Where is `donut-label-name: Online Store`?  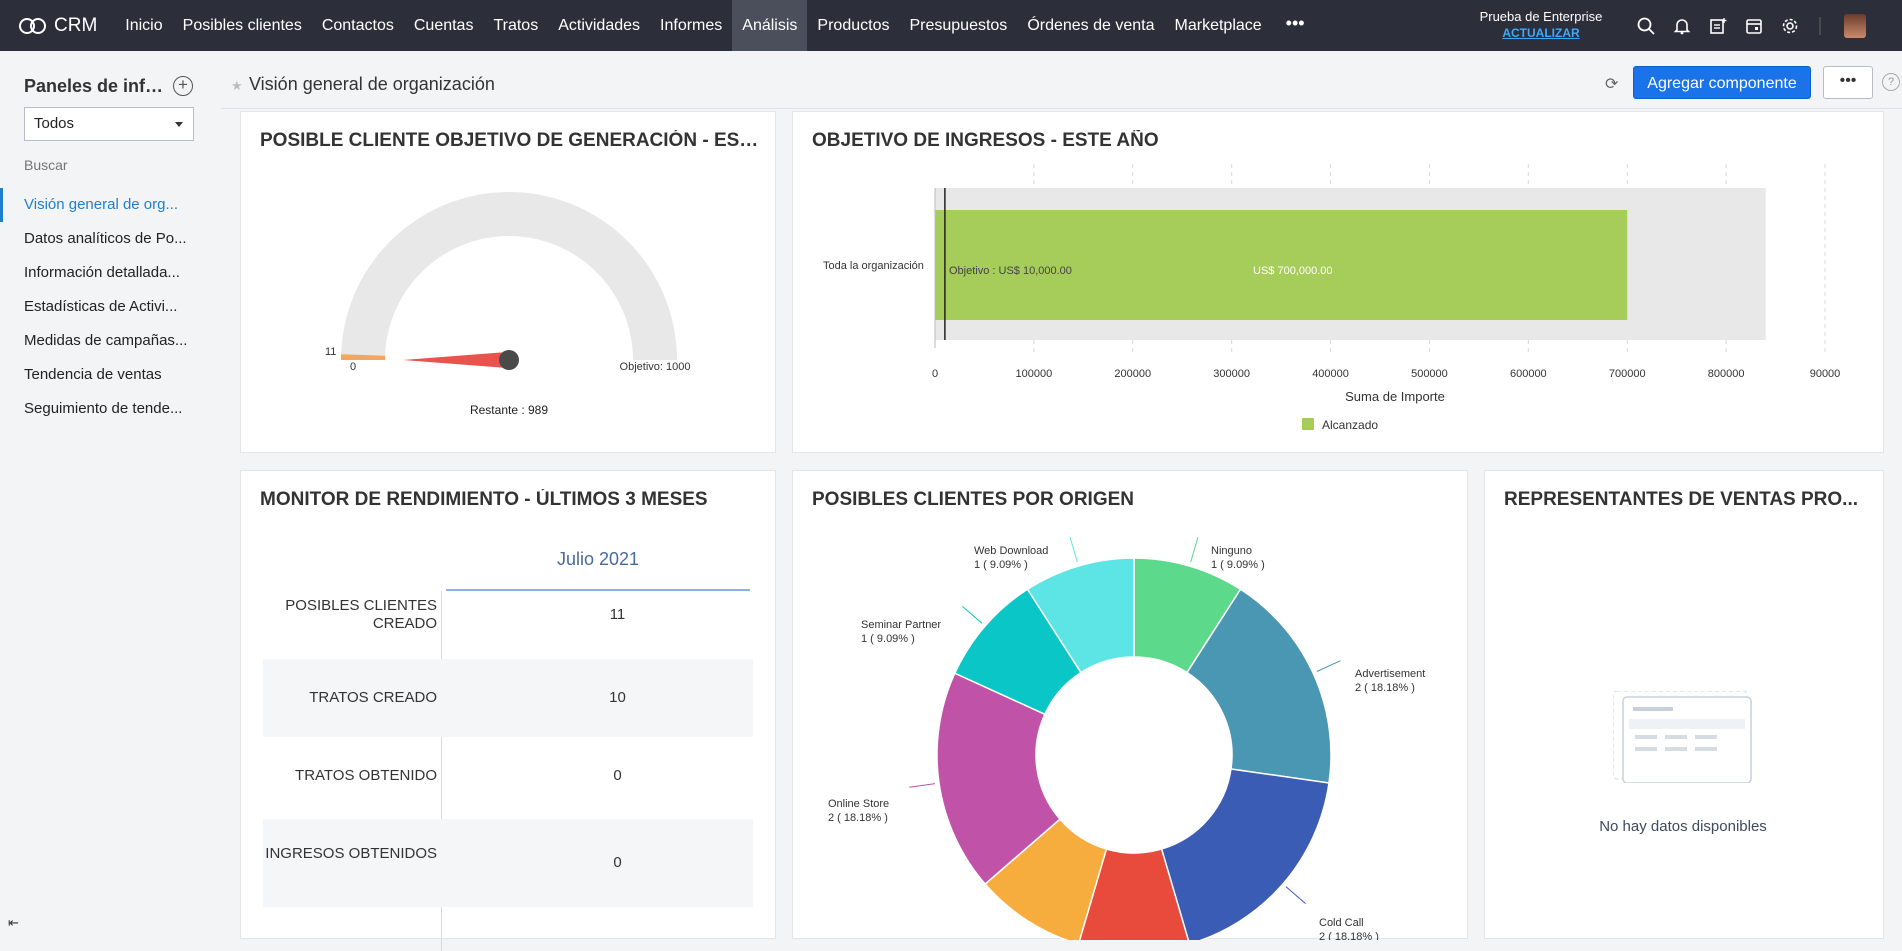 donut-label-name: Online Store is located at coordinates (858, 804).